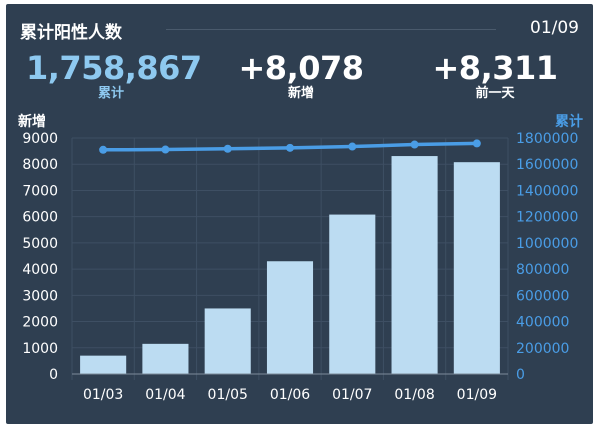  I want to click on stat-new: +8,078 新增, so click(301, 76).